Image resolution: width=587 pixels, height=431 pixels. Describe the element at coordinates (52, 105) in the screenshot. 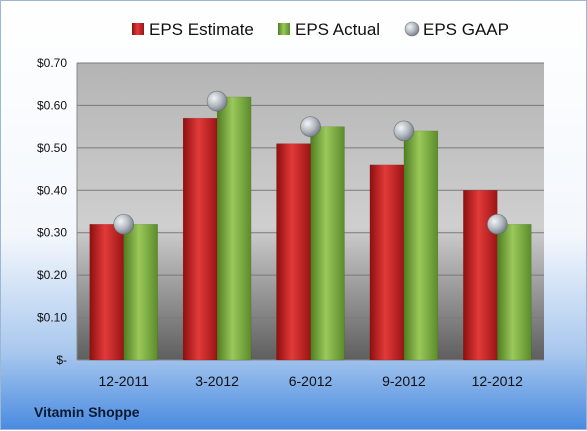

I see `y-tick-label: $0.60` at that location.